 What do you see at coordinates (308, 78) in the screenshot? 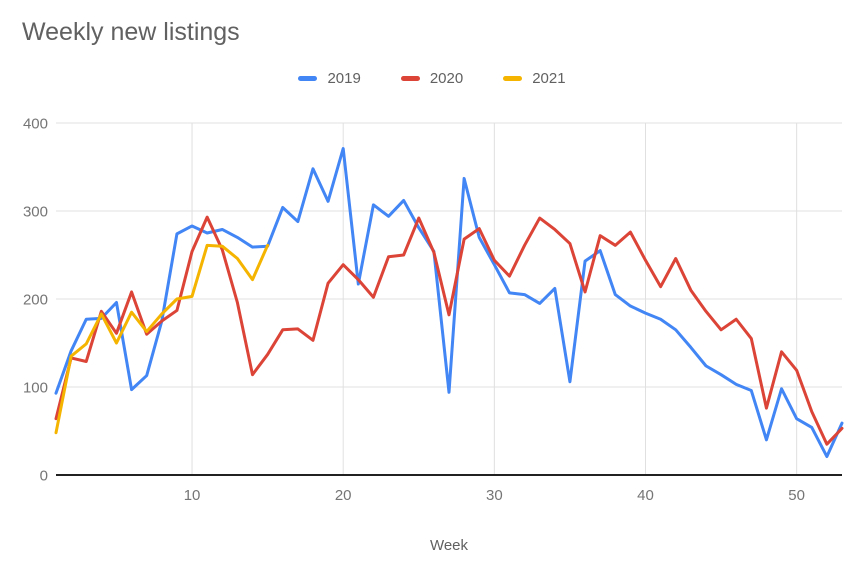
I see `legend-swatch-2019` at bounding box center [308, 78].